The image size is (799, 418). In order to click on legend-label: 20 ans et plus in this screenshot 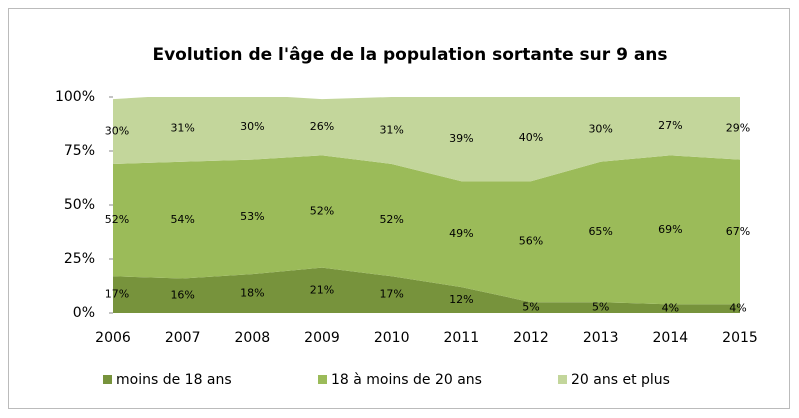, I will do `click(620, 380)`.